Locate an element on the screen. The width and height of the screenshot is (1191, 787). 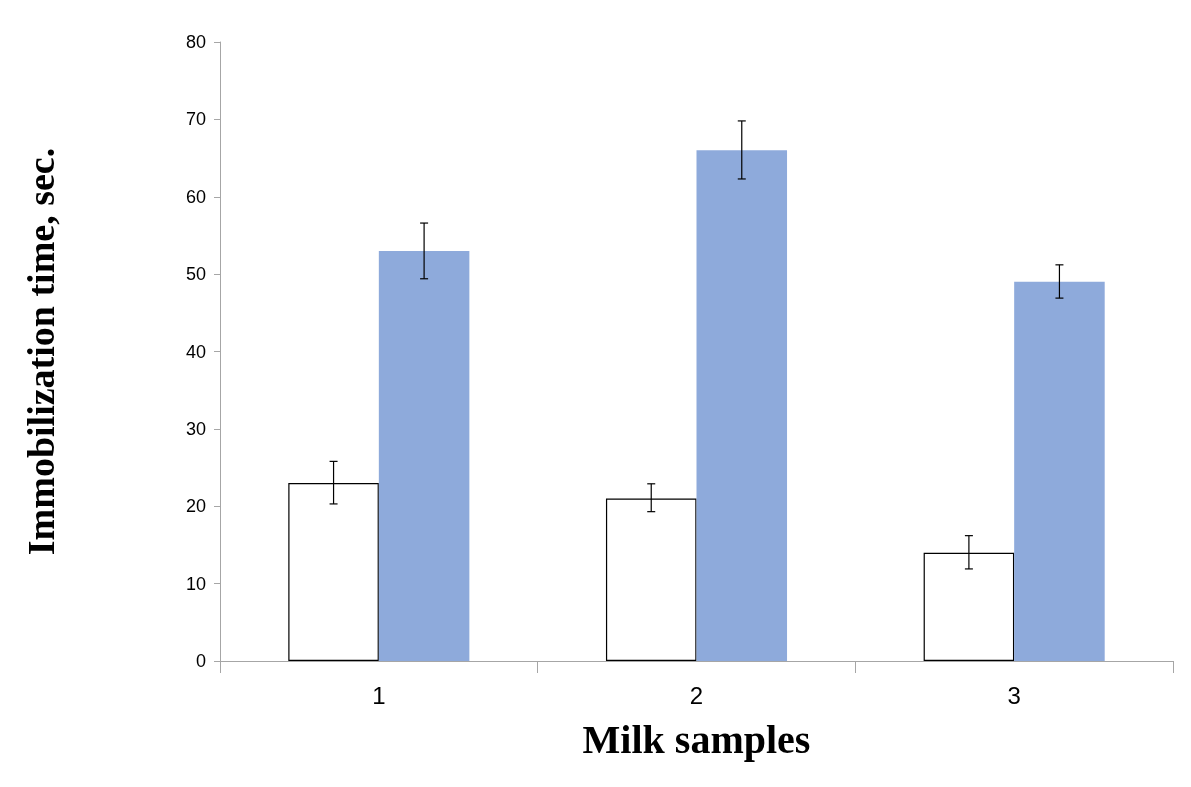
y-tick-label: 30 is located at coordinates (195, 428).